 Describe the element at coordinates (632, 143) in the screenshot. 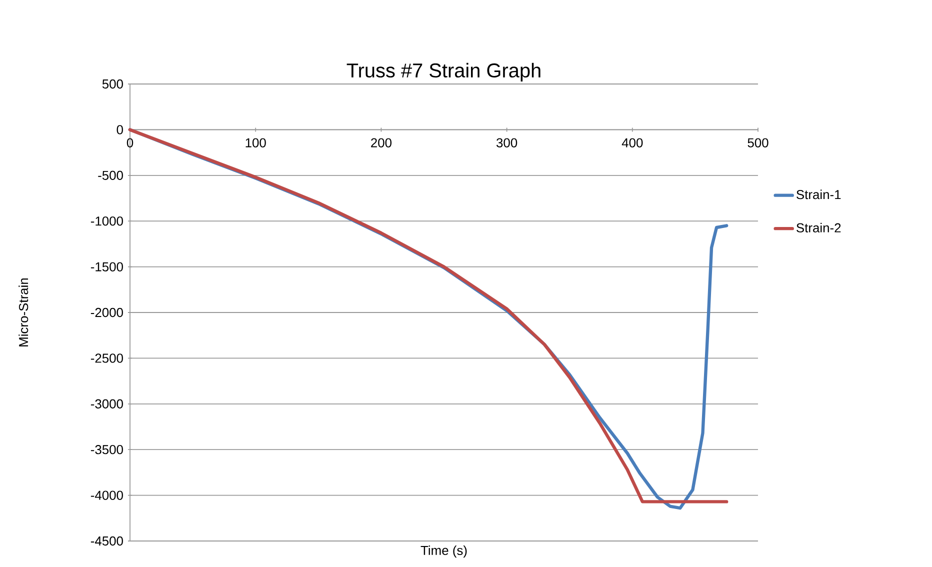

I see `x-tick-label: 400` at that location.